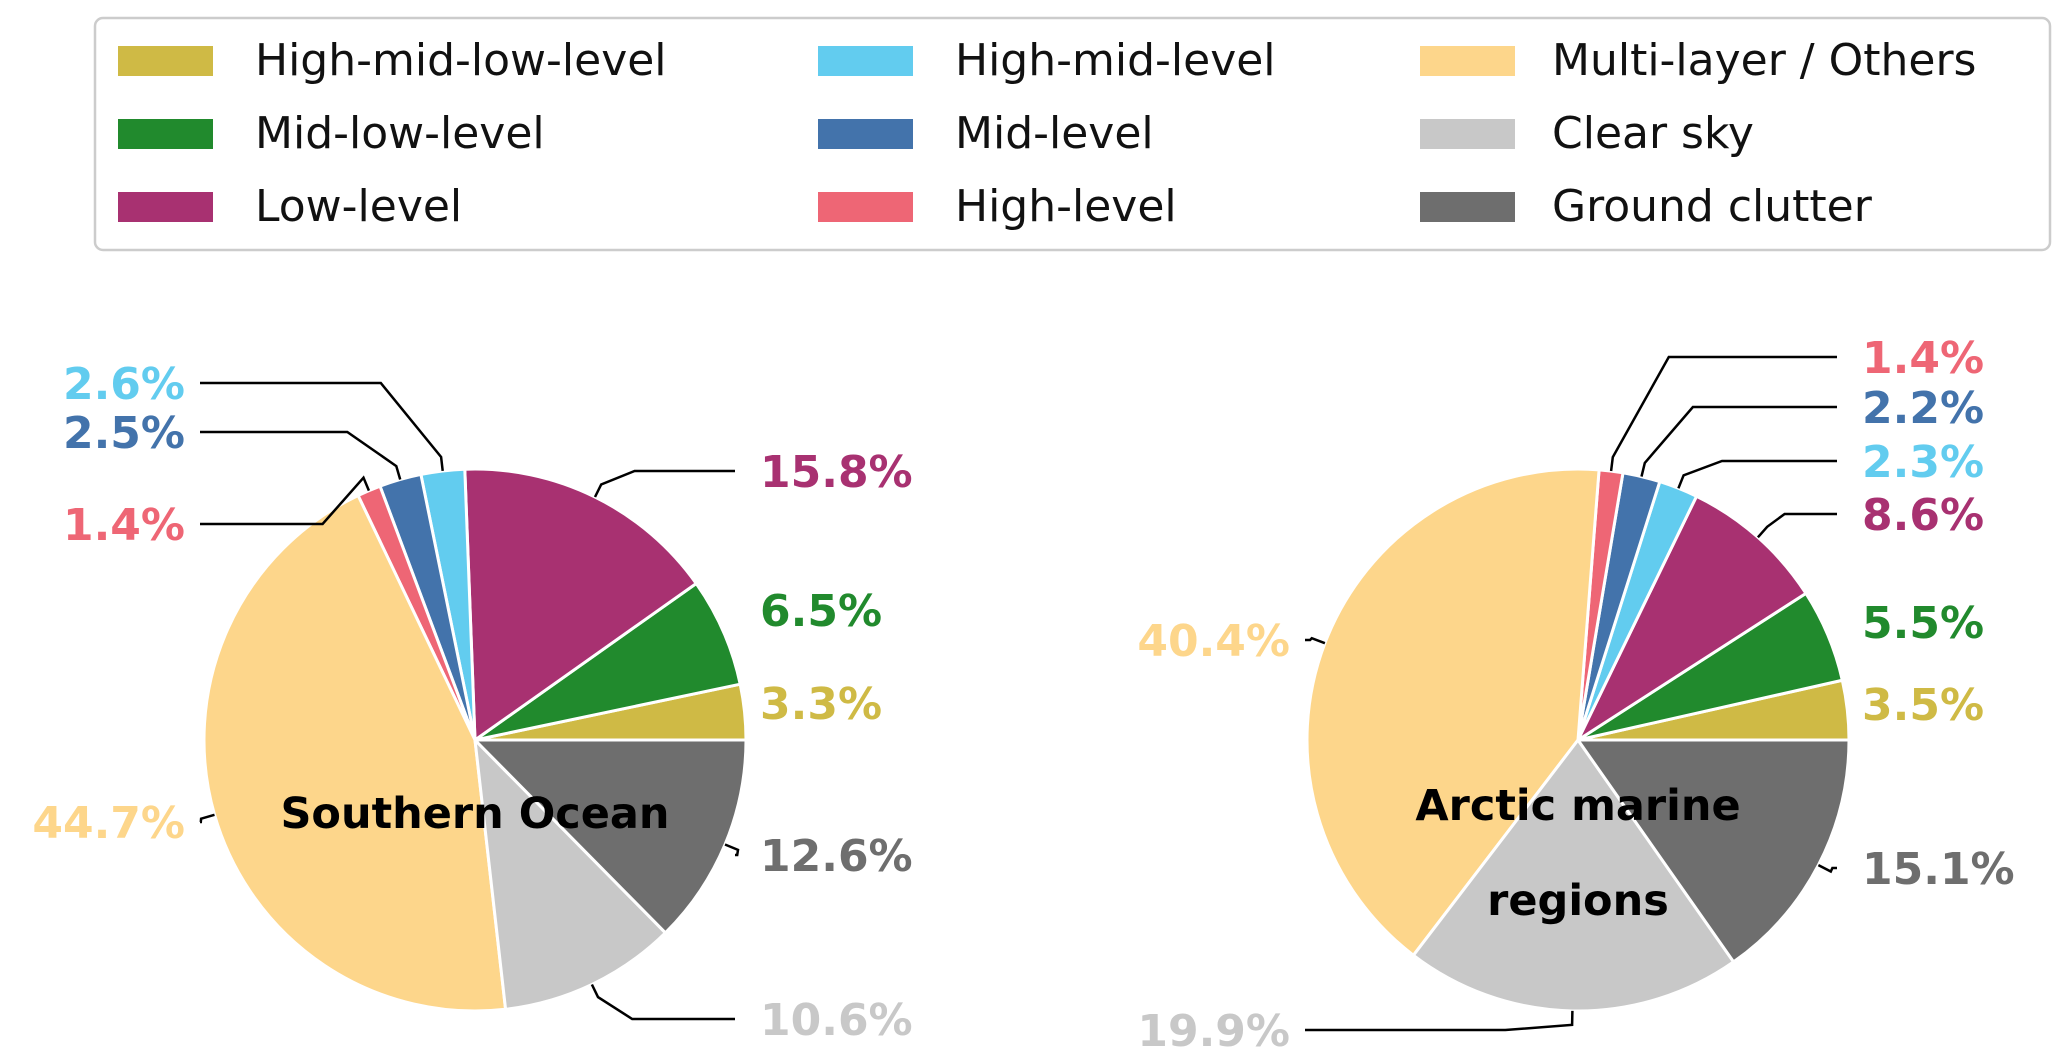  What do you see at coordinates (836, 856) in the screenshot?
I see `slice-label-ground: 12.6%` at bounding box center [836, 856].